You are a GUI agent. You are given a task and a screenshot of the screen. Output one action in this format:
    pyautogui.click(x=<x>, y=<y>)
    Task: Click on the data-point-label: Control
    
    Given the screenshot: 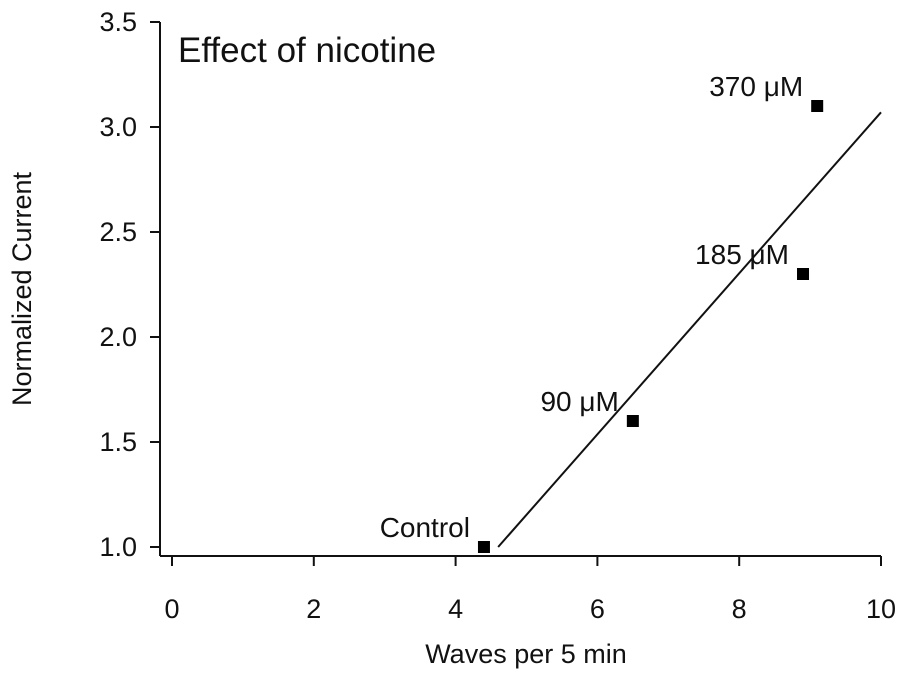 What is the action you would take?
    pyautogui.click(x=425, y=527)
    